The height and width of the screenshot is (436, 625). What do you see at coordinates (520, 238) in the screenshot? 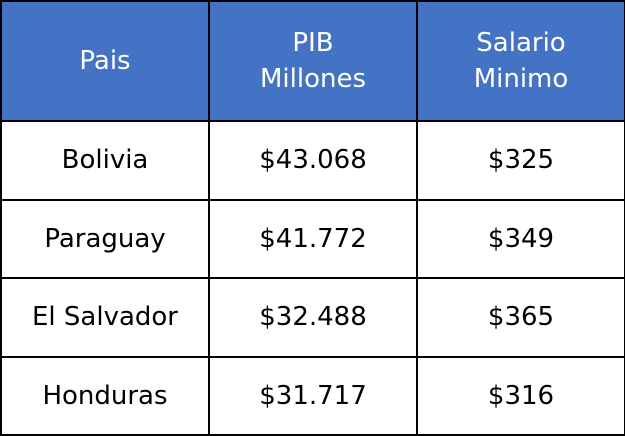
I see `table-cell: $349` at bounding box center [520, 238].